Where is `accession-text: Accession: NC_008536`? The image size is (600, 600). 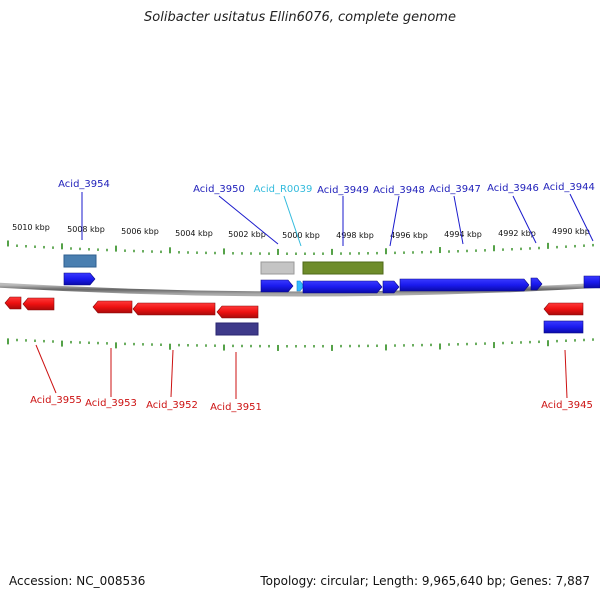 accession-text: Accession: NC_008536 is located at coordinates (77, 581).